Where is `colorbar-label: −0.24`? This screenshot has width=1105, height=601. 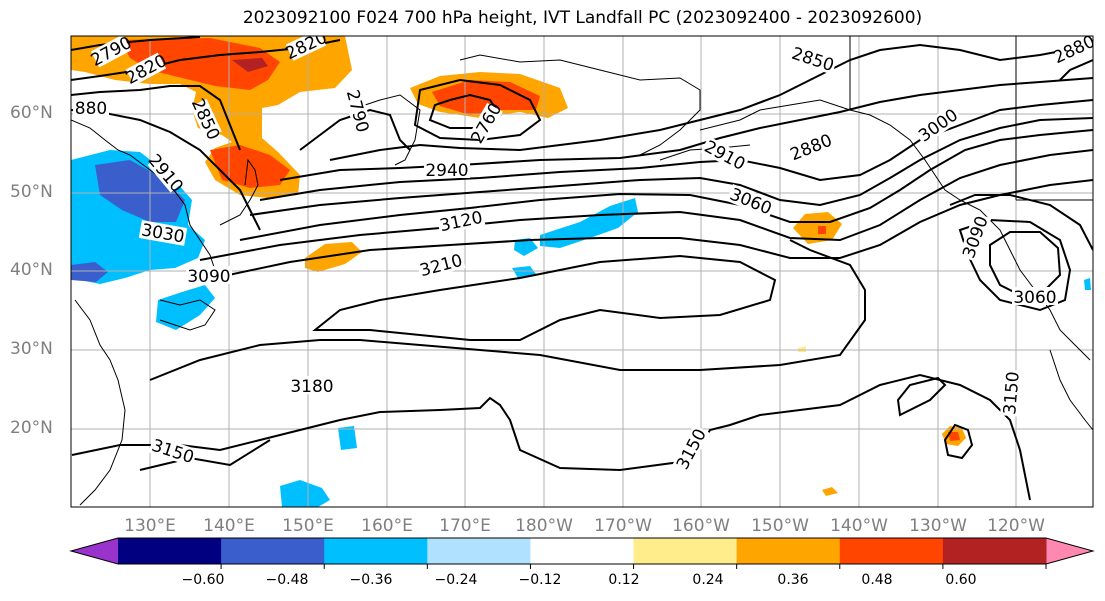 colorbar-label: −0.24 is located at coordinates (456, 580).